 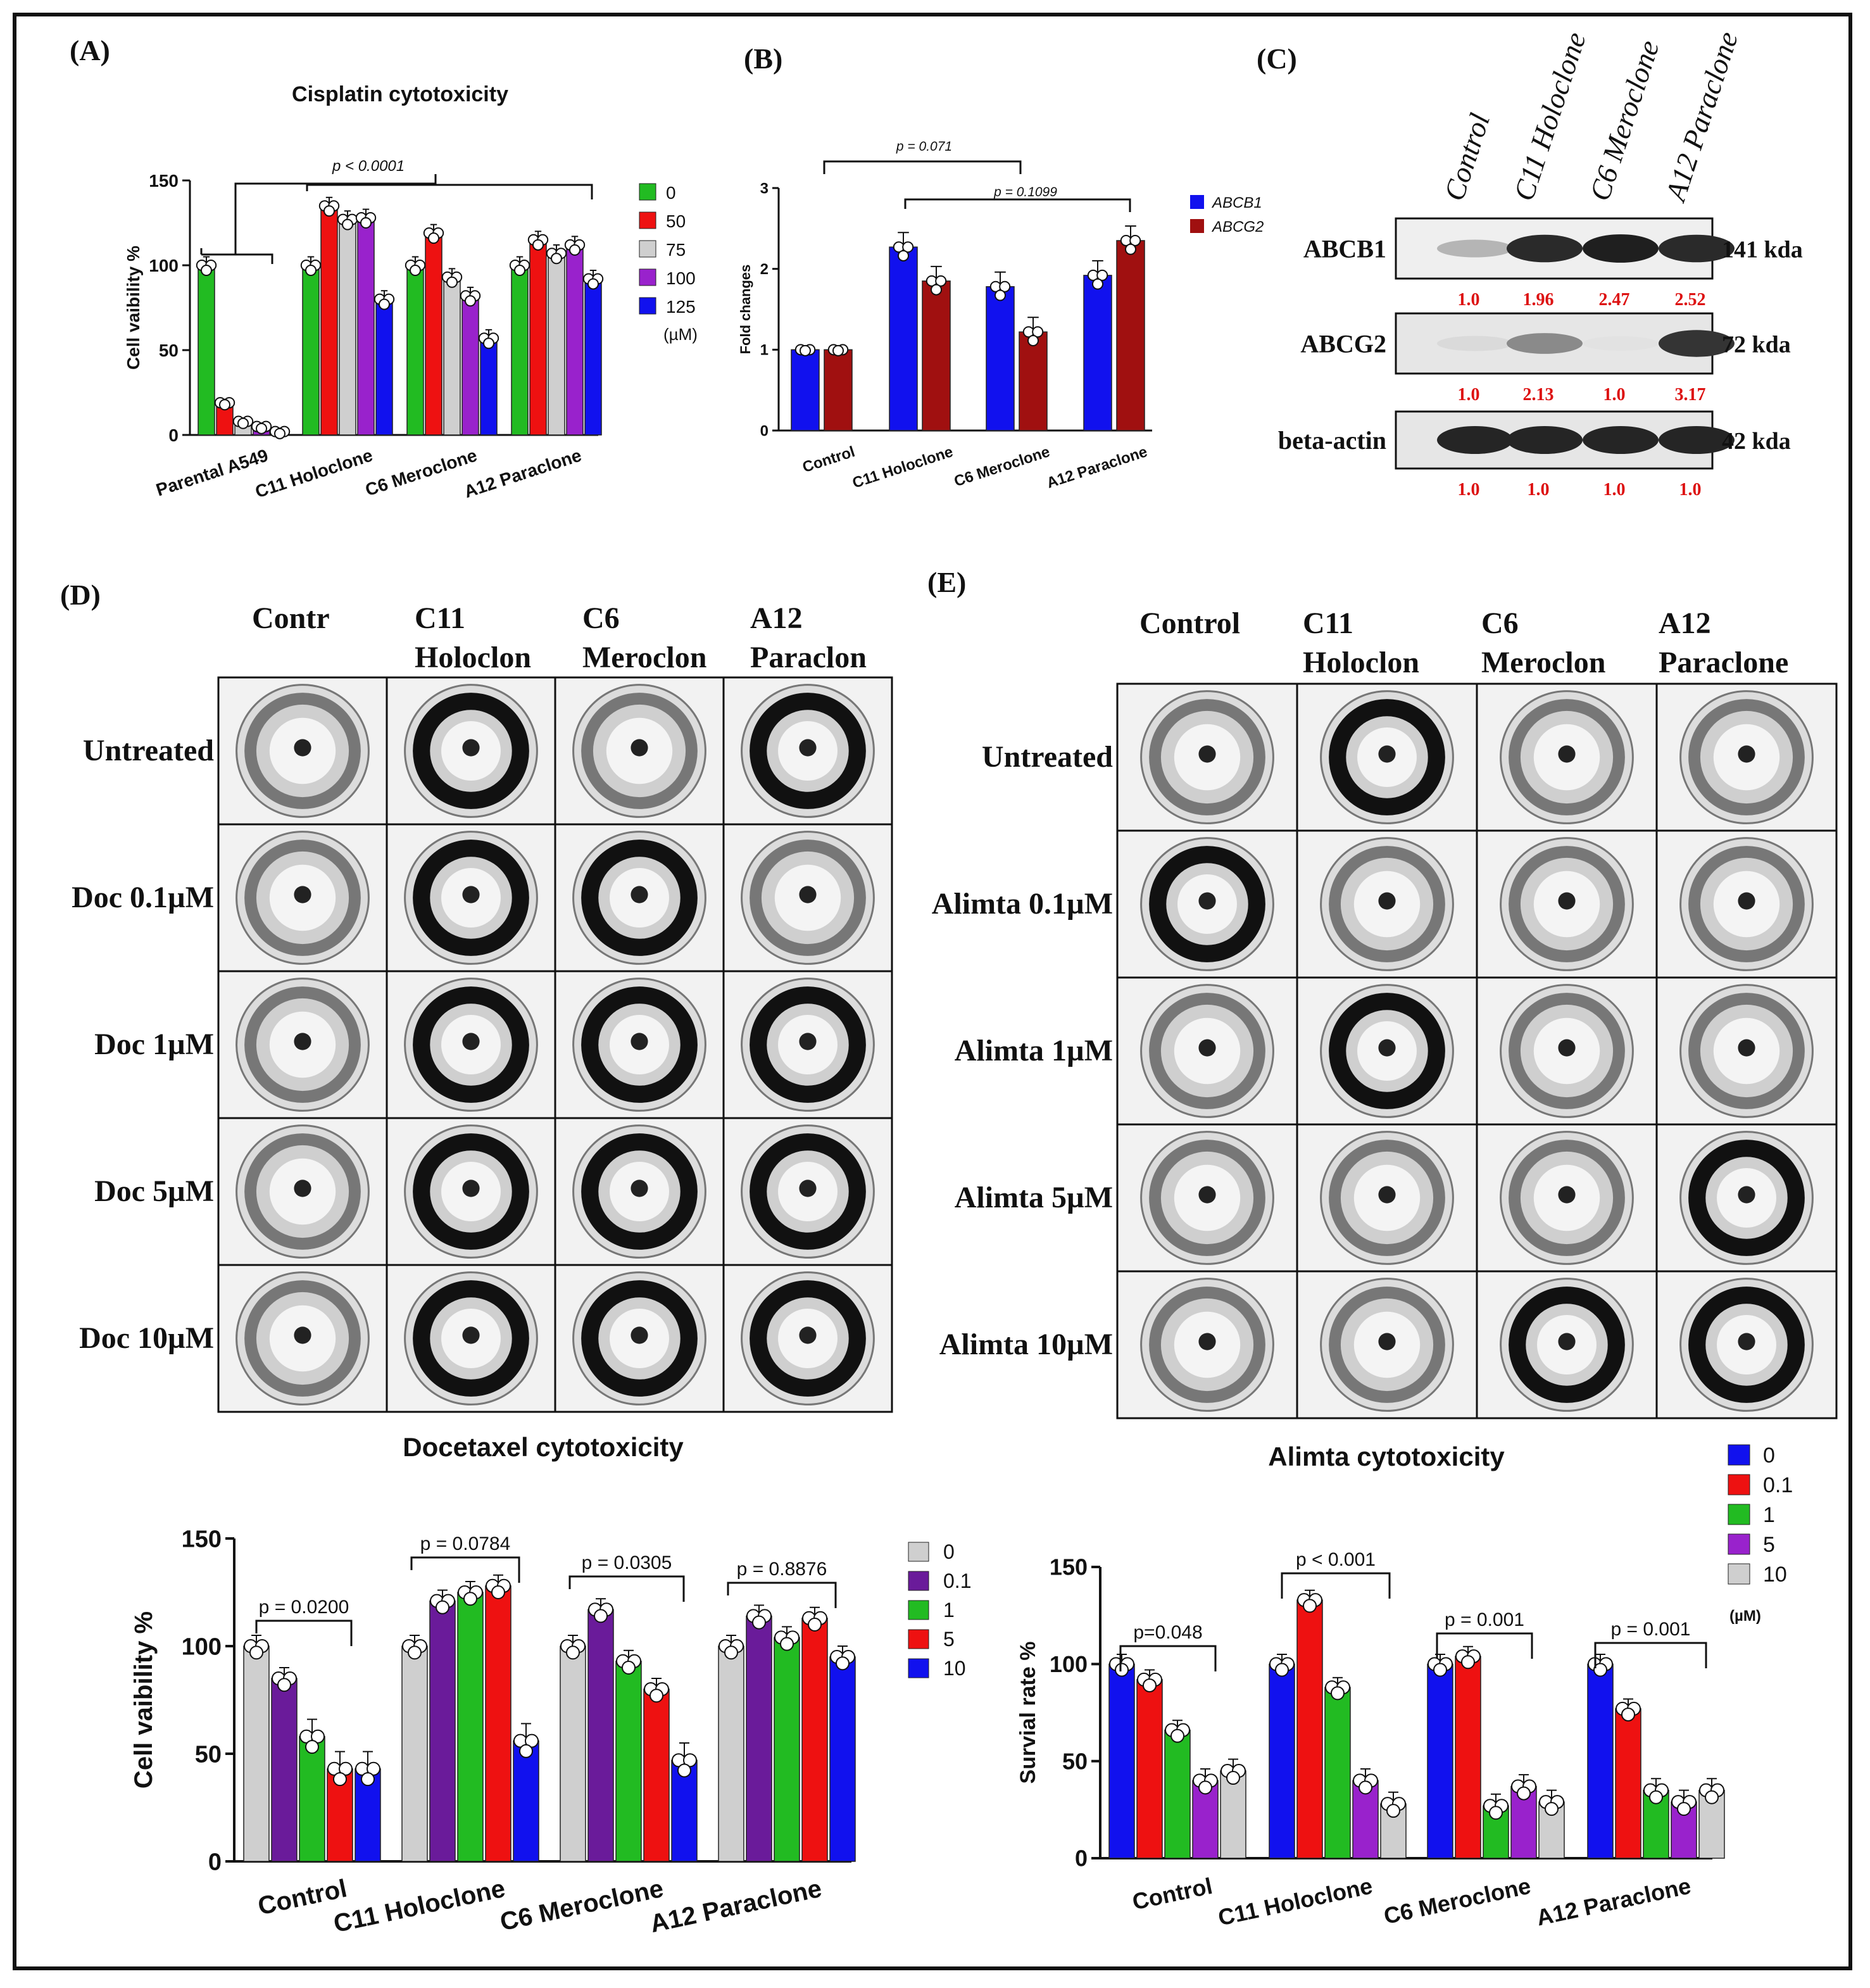 I want to click on y-axis-title: Cell vaibility %, so click(x=133, y=308).